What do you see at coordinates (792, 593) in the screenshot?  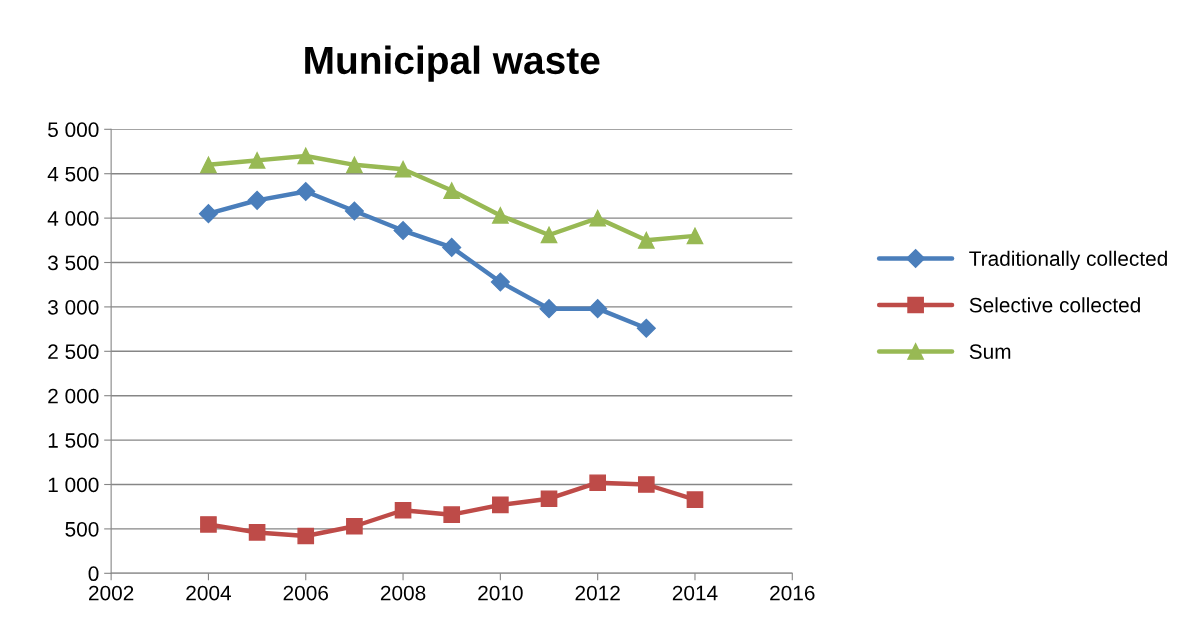 I see `x-tick-label: 2016` at bounding box center [792, 593].